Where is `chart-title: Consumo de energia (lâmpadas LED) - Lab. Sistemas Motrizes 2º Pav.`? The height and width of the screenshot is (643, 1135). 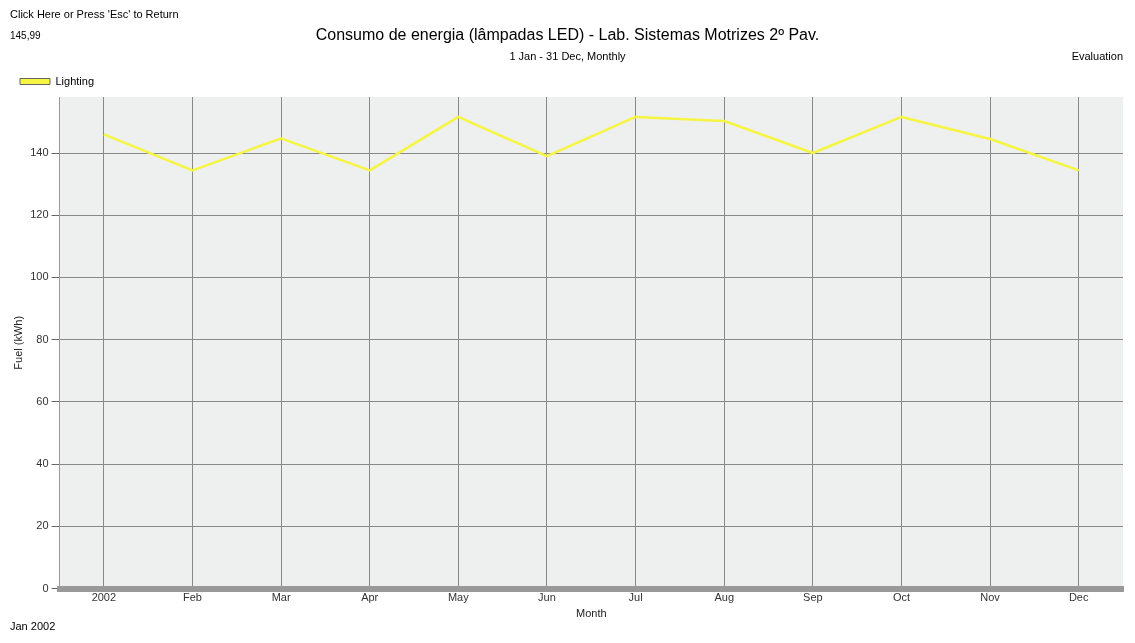 chart-title: Consumo de energia (lâmpadas LED) - Lab. Sistemas Motrizes 2º Pav. is located at coordinates (567, 34).